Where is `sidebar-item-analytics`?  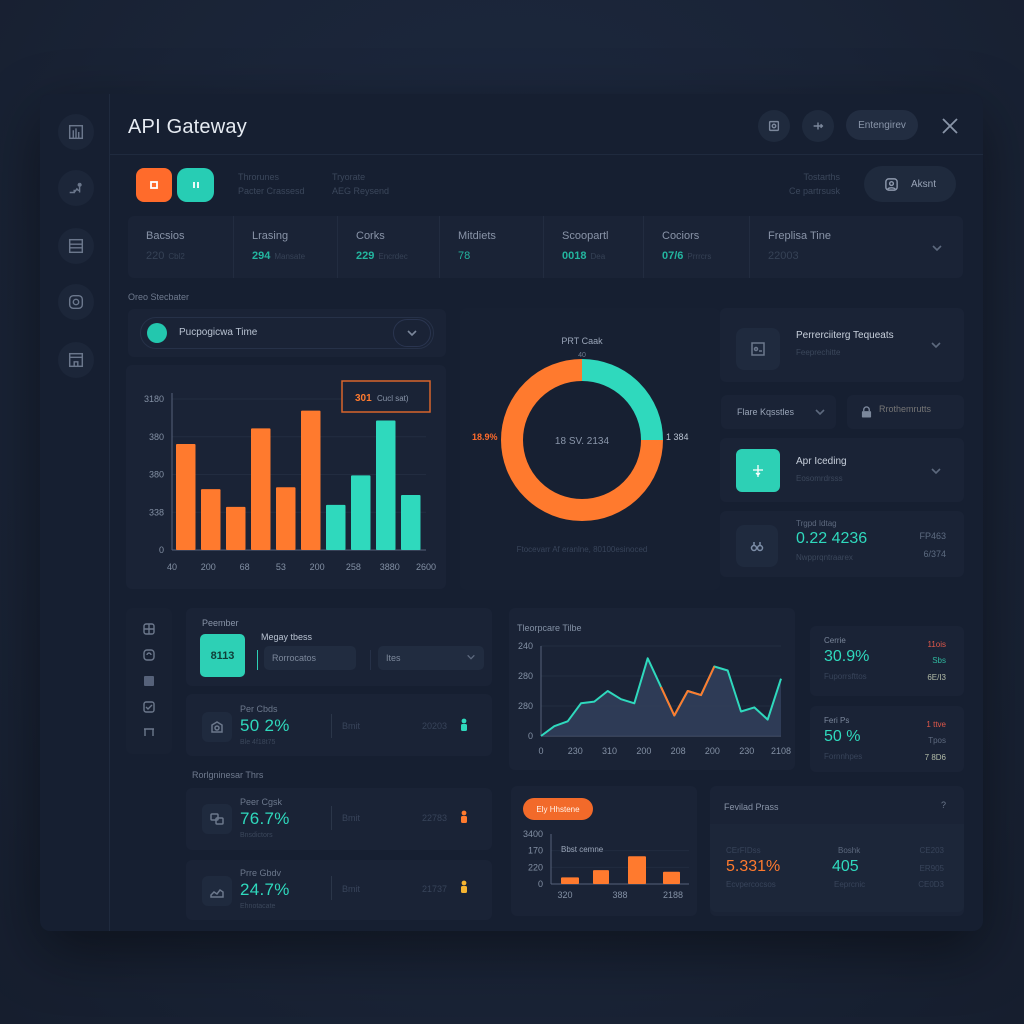
sidebar-item-analytics is located at coordinates (76, 188).